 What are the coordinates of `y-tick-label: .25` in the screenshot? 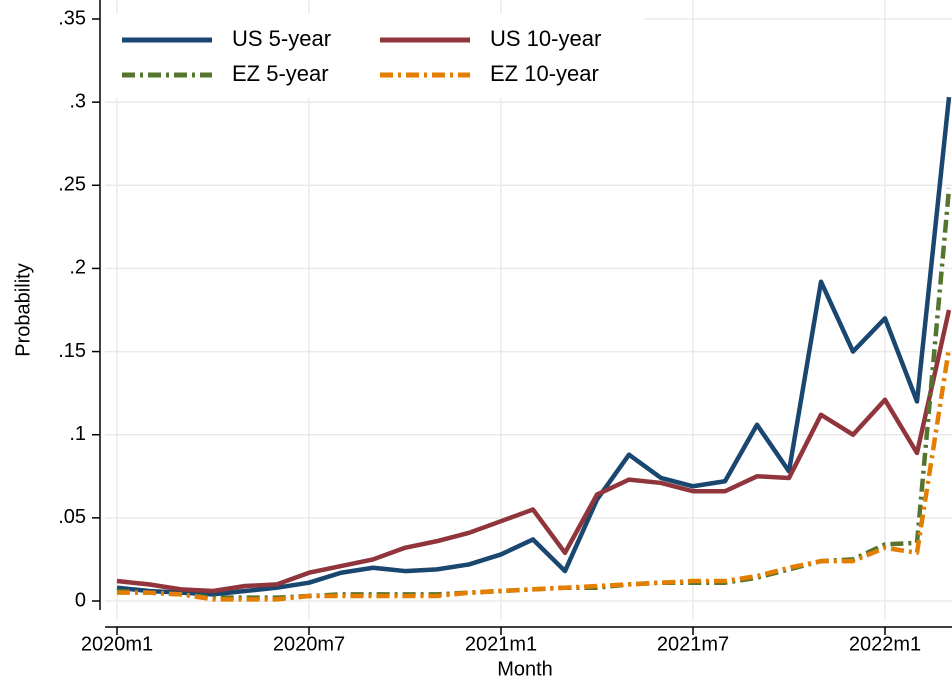 It's located at (72, 185).